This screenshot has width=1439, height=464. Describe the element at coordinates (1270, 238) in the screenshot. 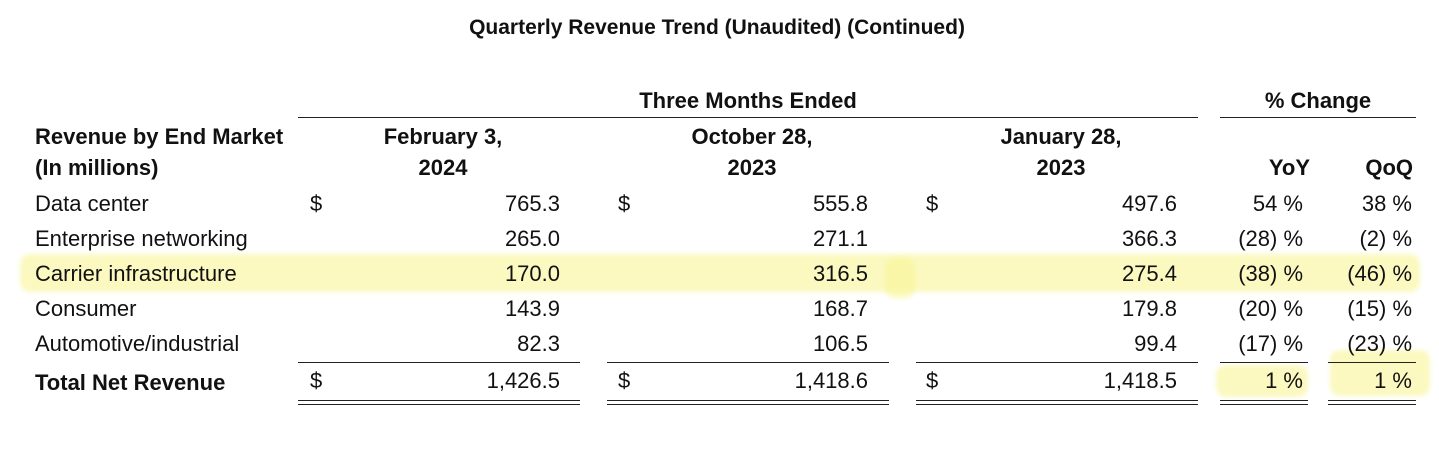

I see `value-enterprise-yoy: (28) %` at that location.